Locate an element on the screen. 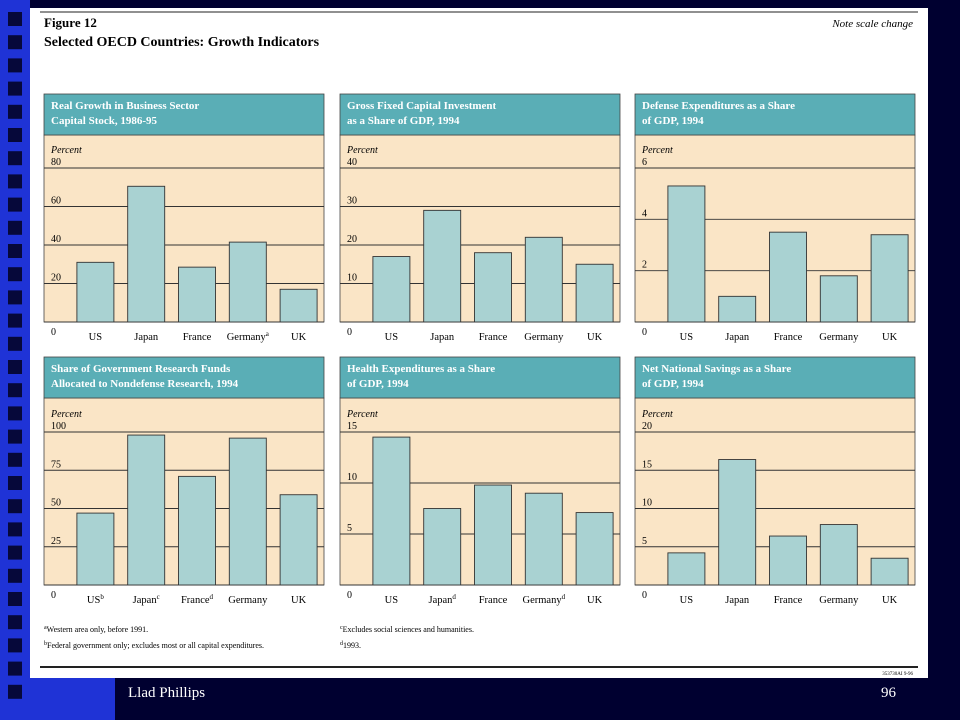 The height and width of the screenshot is (720, 960). footnote-text: Excludes social sciences and humanities. is located at coordinates (408, 629).